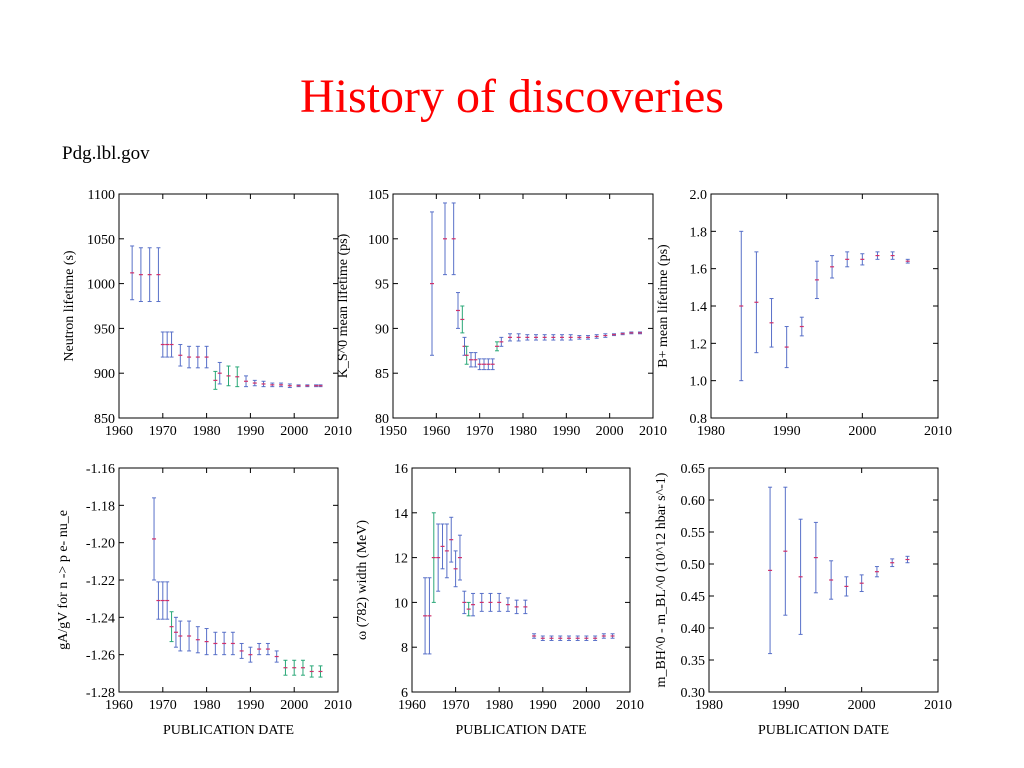 This screenshot has height=768, width=1024. Describe the element at coordinates (401, 603) in the screenshot. I see `y-tick-label: 10` at that location.